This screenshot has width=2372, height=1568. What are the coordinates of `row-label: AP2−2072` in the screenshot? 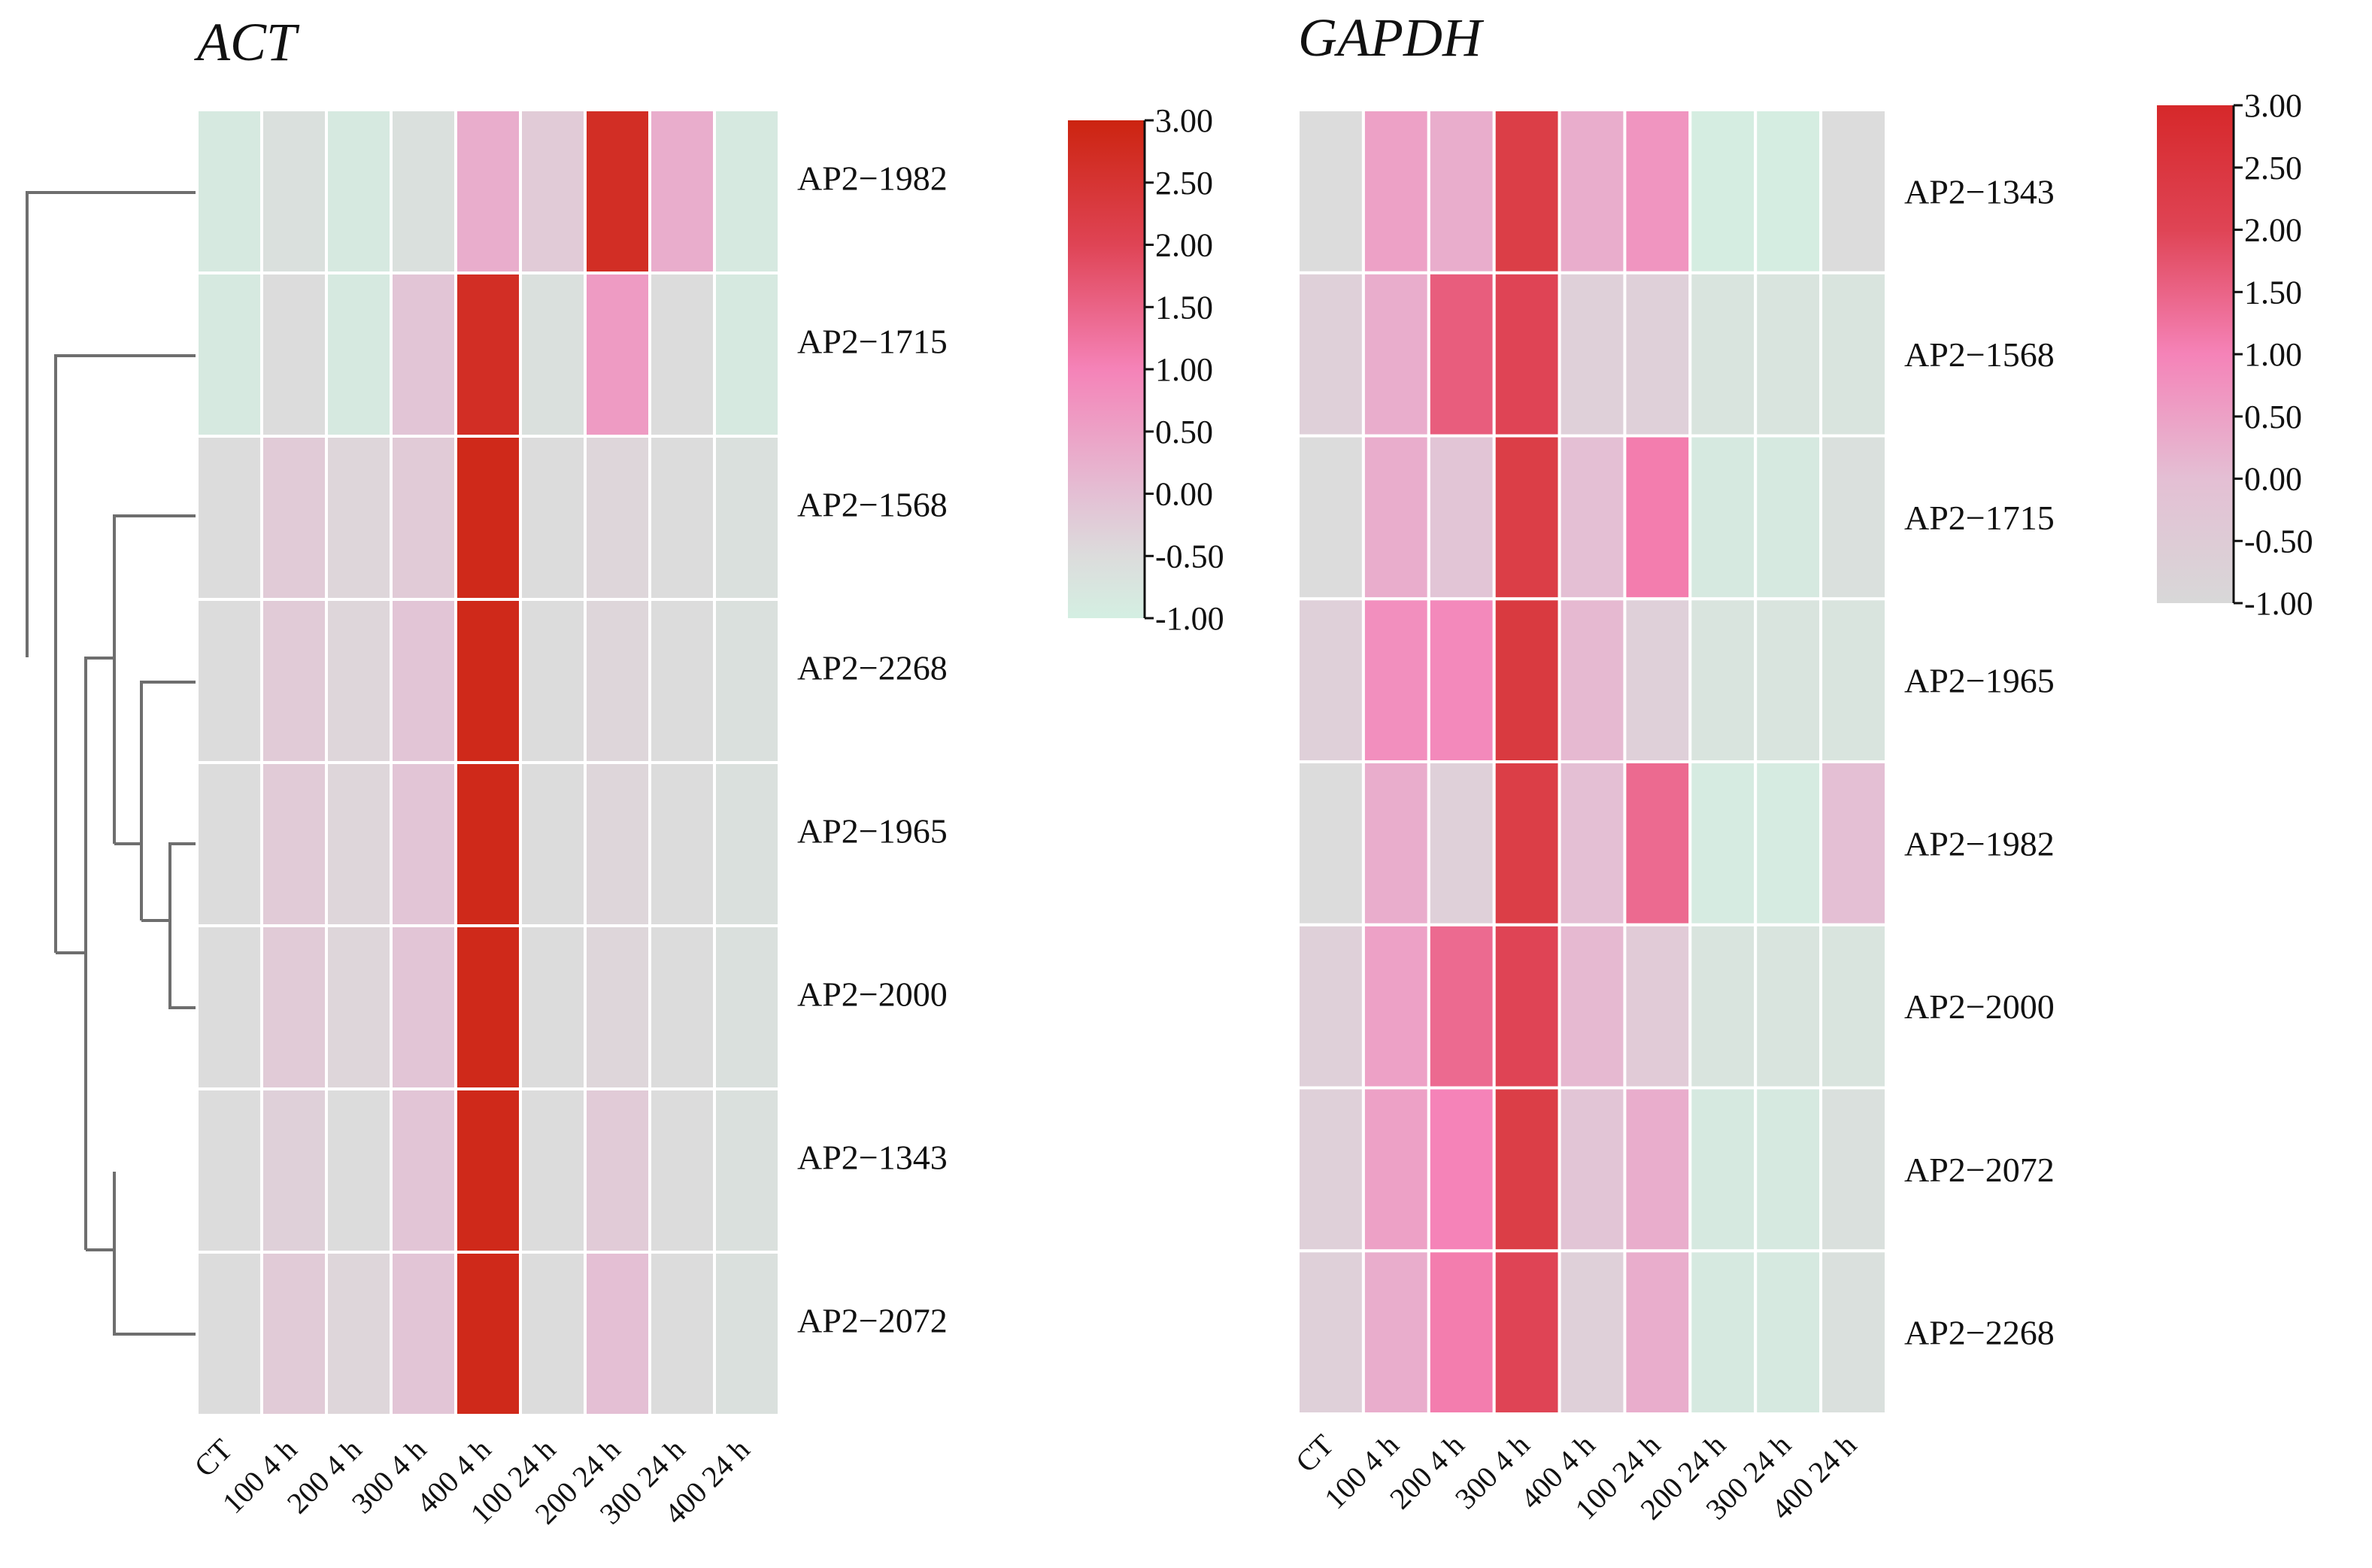 It's located at (1979, 1170).